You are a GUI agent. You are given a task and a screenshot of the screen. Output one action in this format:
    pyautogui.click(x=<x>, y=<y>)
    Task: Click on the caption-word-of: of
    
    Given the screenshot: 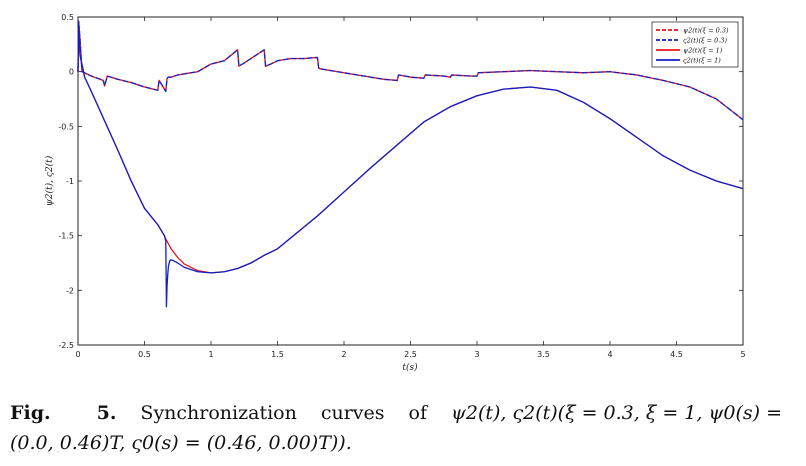 What is the action you would take?
    pyautogui.click(x=417, y=413)
    